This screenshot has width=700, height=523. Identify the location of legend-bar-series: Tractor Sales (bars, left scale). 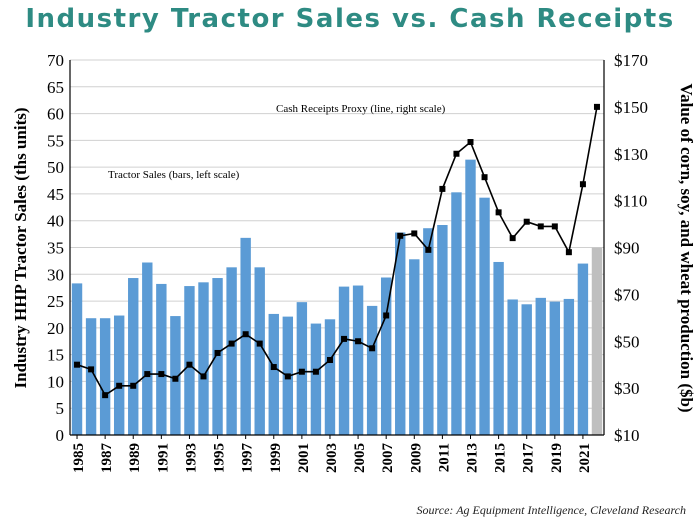
(174, 175).